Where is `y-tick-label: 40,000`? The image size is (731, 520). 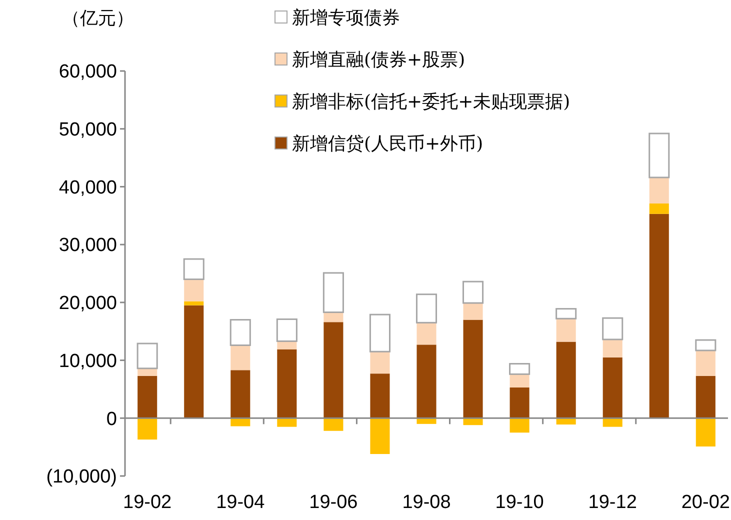
y-tick-label: 40,000 is located at coordinates (87, 187).